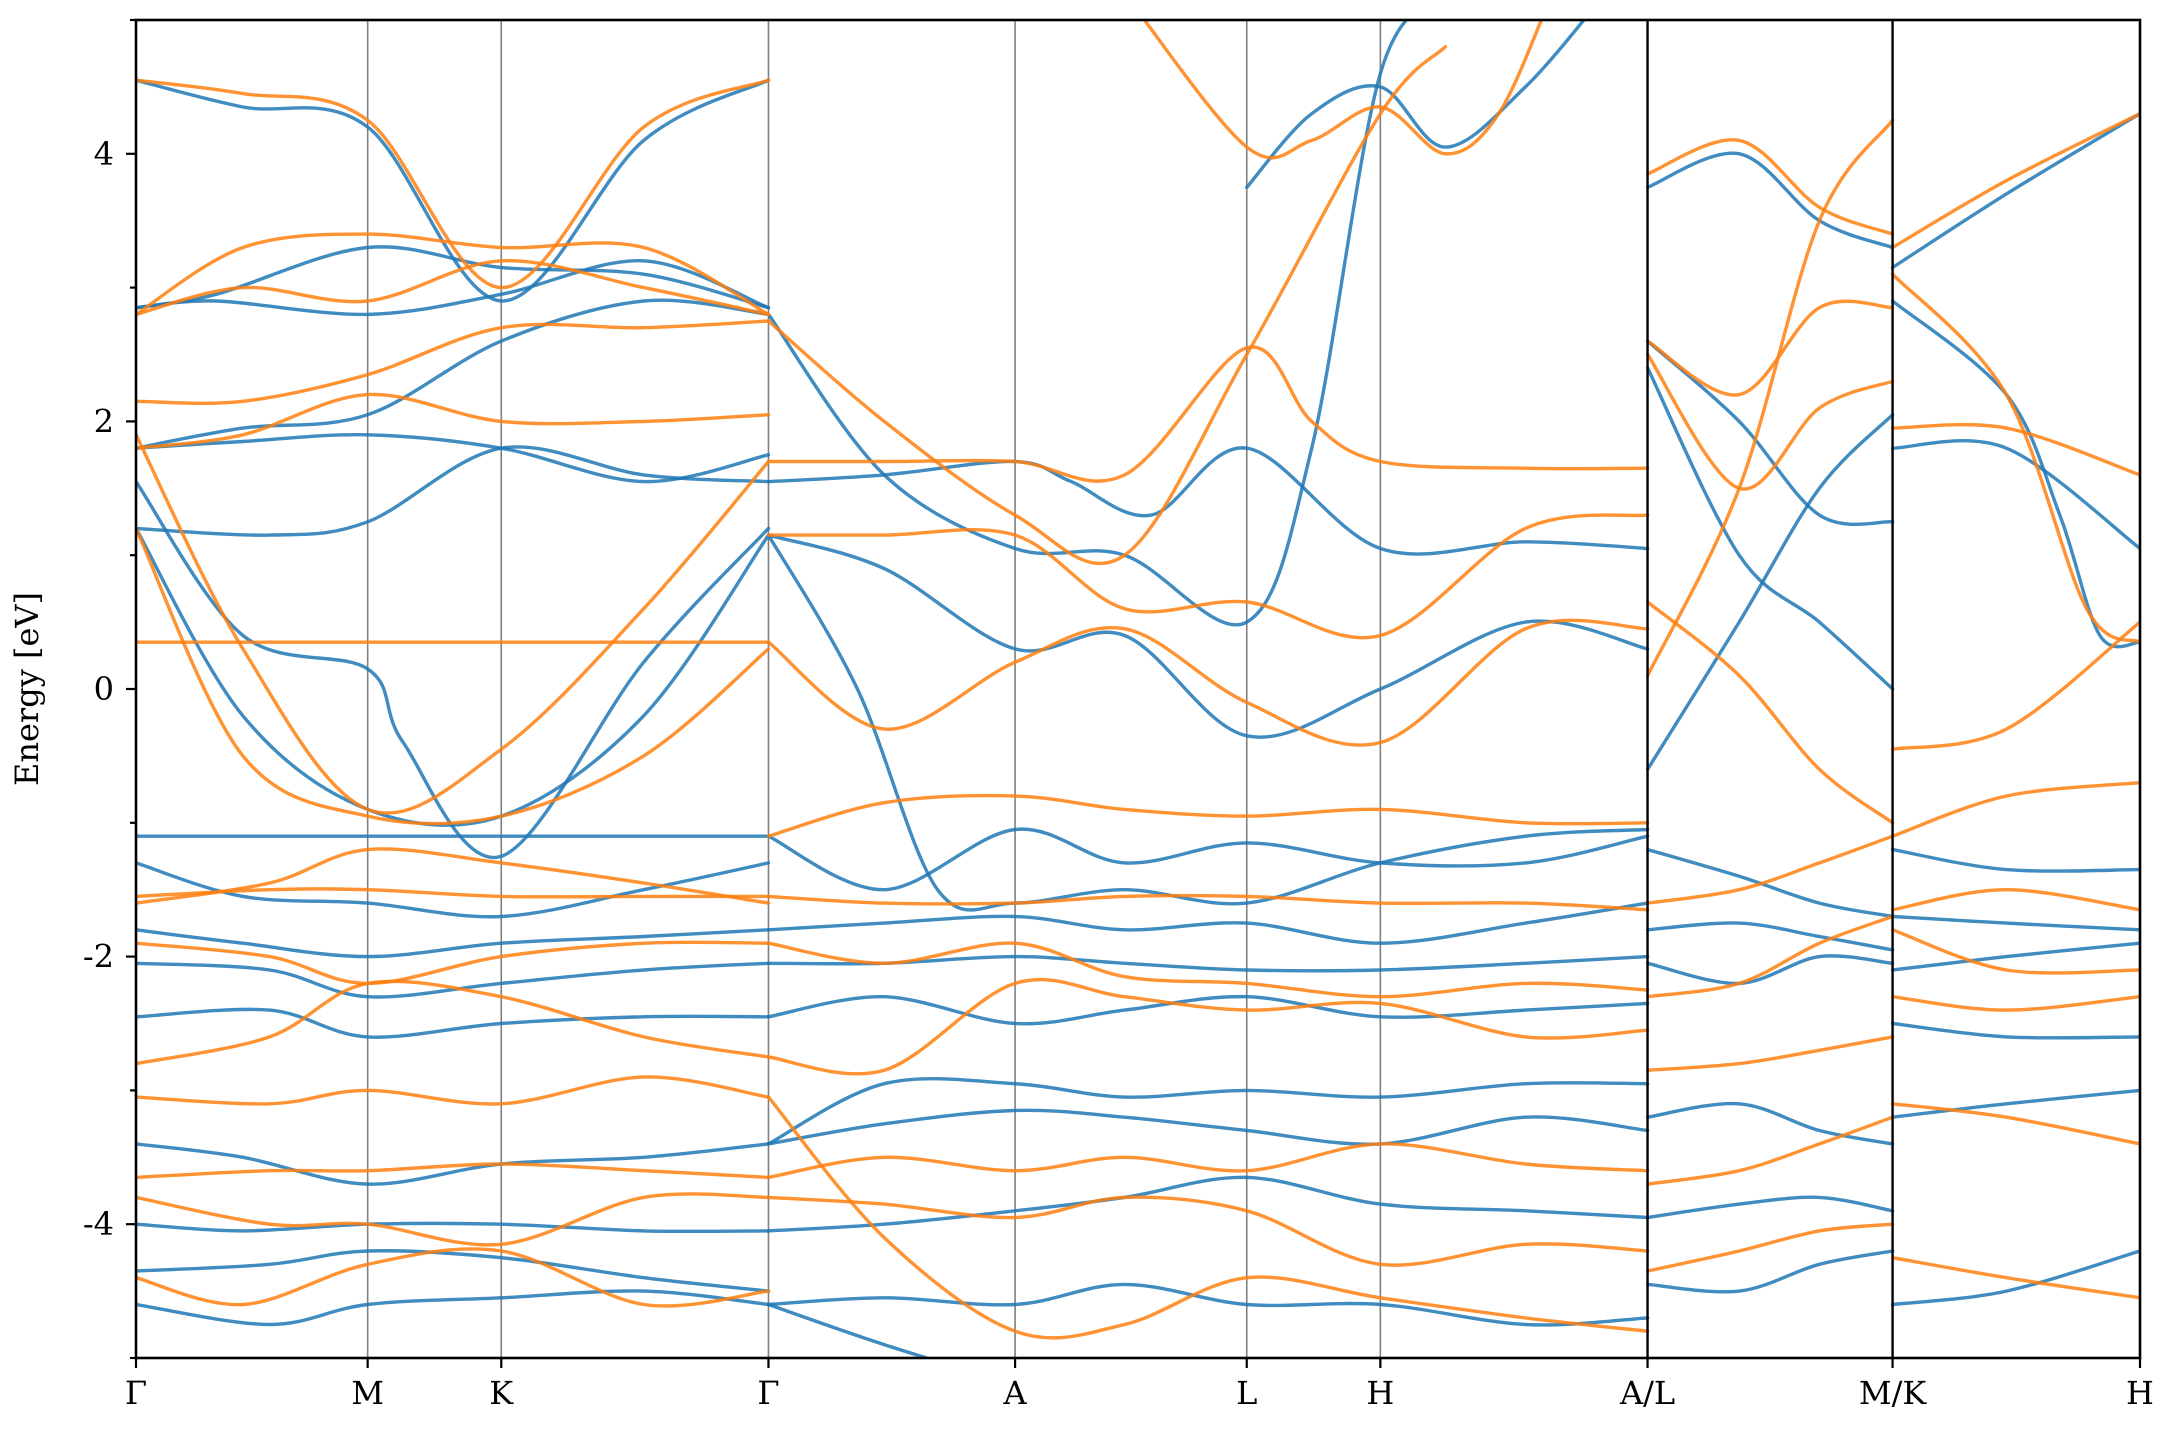  Describe the element at coordinates (98, 1224) in the screenshot. I see `y-tick-label: -4` at that location.